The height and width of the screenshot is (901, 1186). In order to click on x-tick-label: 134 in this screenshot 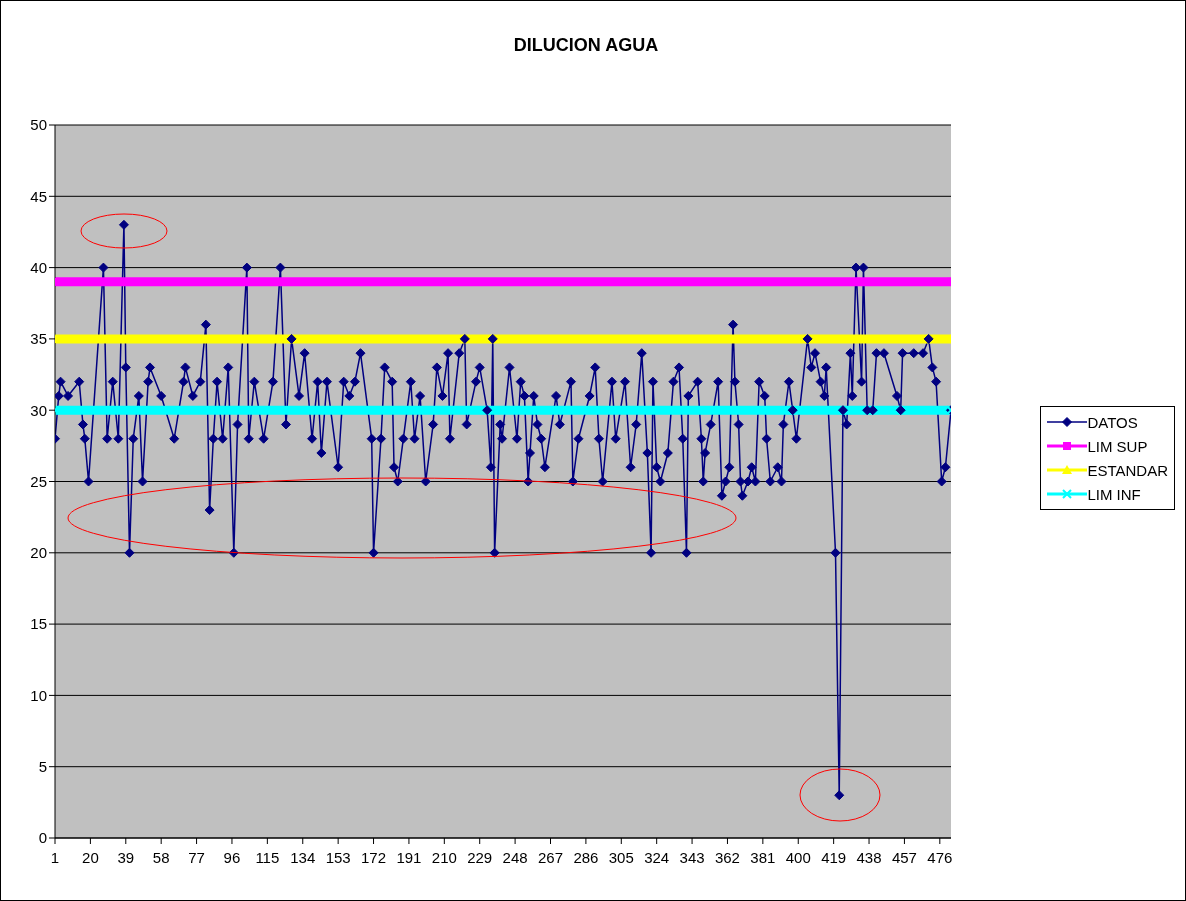, I will do `click(303, 857)`.